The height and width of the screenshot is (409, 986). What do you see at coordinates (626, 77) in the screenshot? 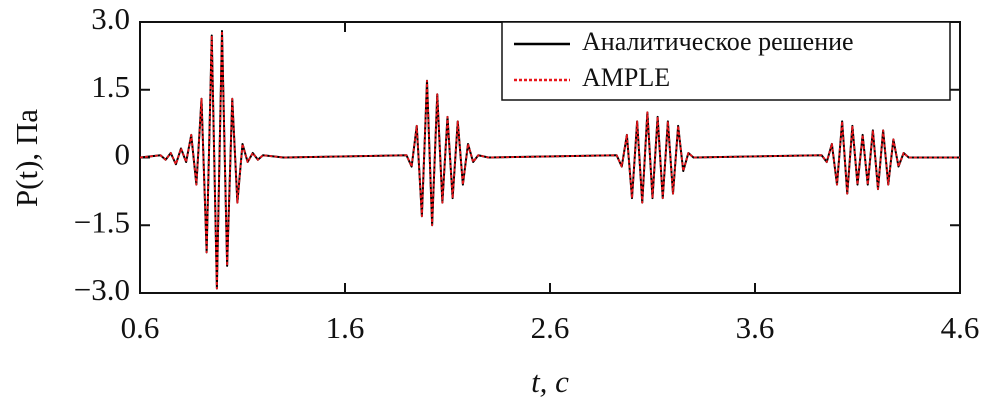
I see `legend-label: AMPLE` at bounding box center [626, 77].